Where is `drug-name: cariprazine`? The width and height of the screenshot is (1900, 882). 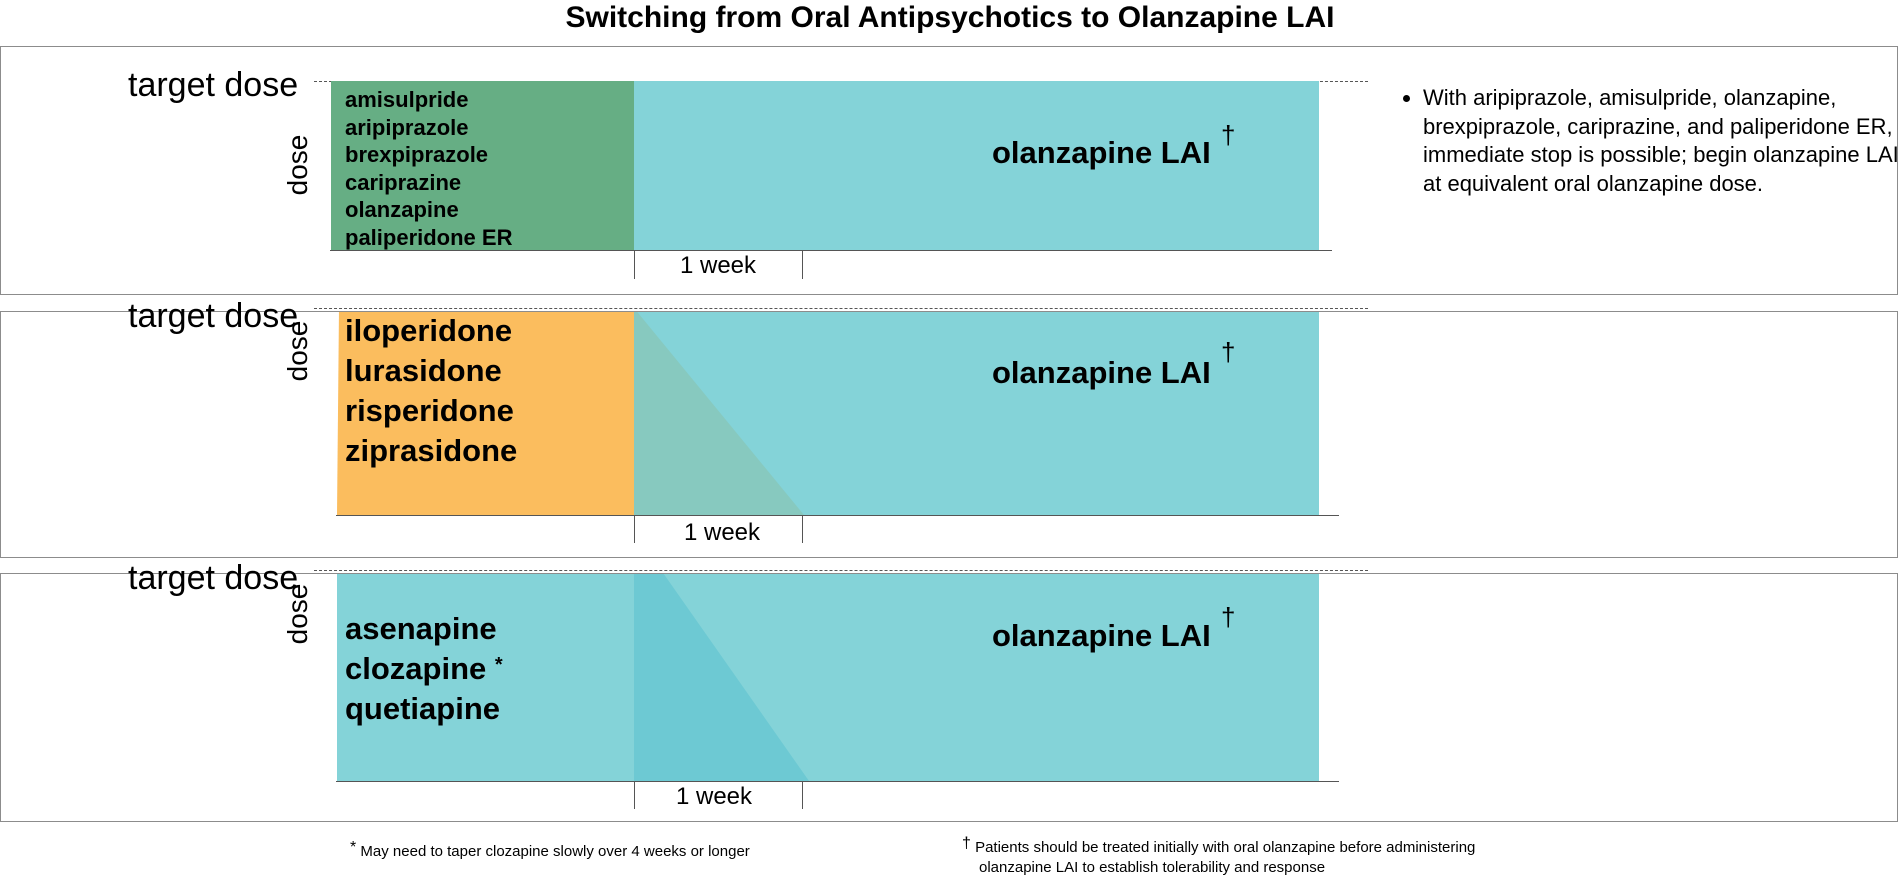
drug-name: cariprazine is located at coordinates (403, 182).